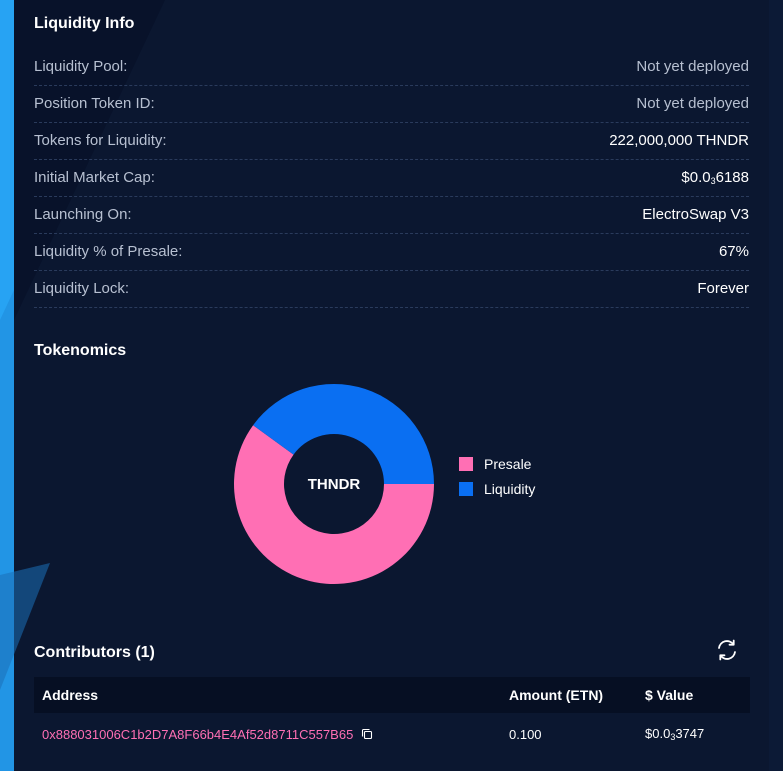 This screenshot has width=783, height=771. I want to click on amount-cell: 0.100, so click(525, 734).